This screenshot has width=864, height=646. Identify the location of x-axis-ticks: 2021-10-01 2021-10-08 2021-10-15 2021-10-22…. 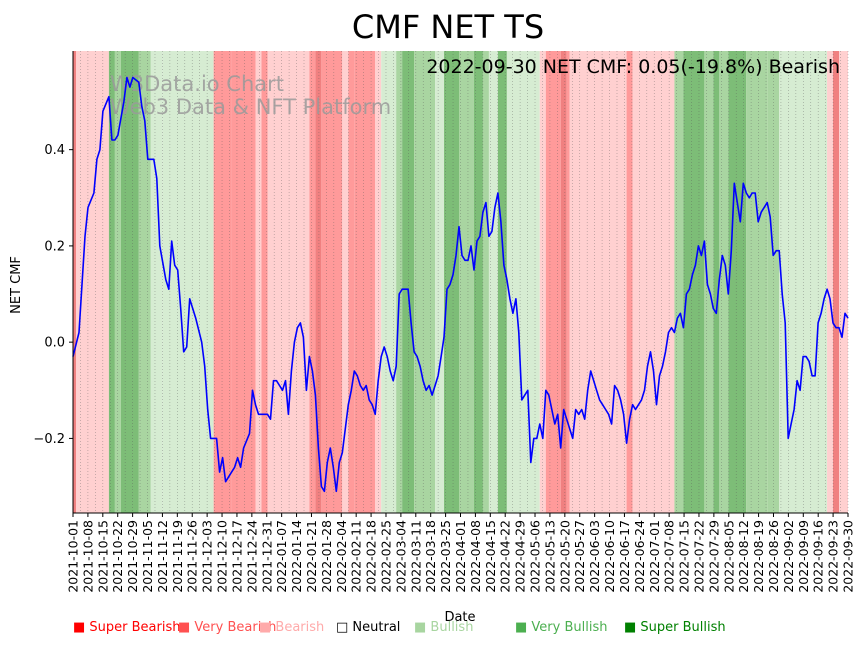
(461, 553).